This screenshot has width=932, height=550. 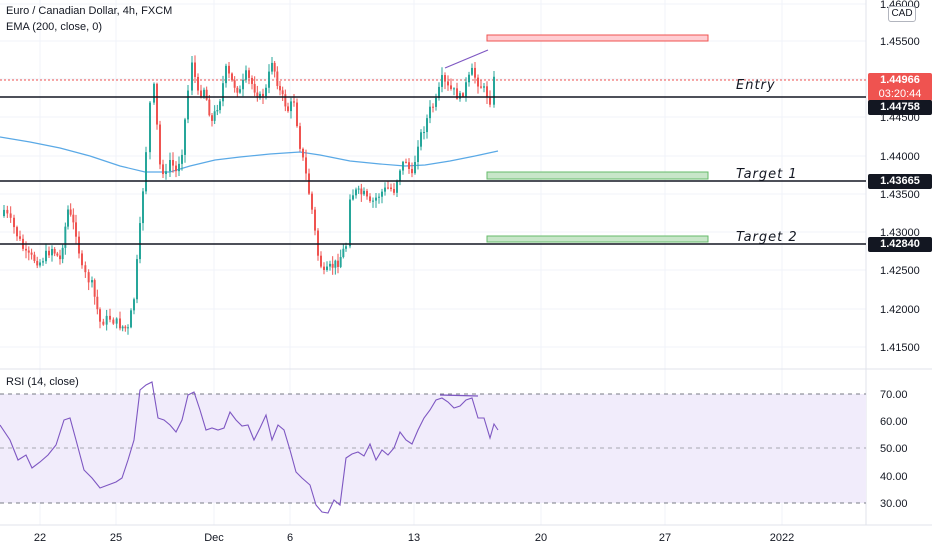 I want to click on bar-countdown: 03:20:44, so click(x=900, y=94).